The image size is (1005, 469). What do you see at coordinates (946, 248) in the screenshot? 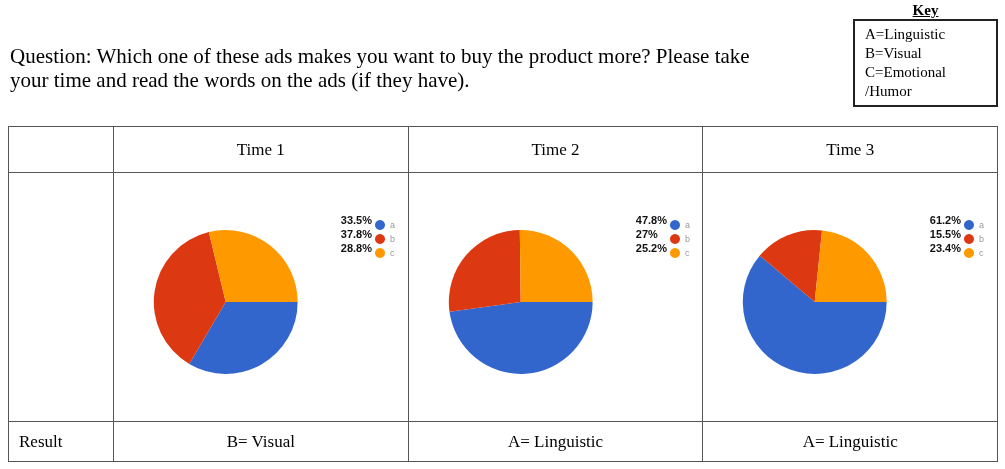
I see `data-label: 23.4%` at bounding box center [946, 248].